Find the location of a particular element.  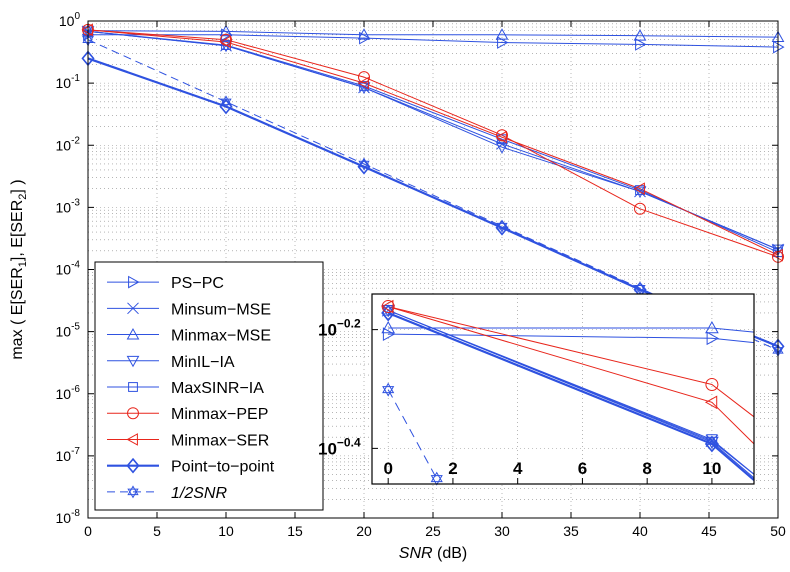

legend-box is located at coordinates (209, 386).